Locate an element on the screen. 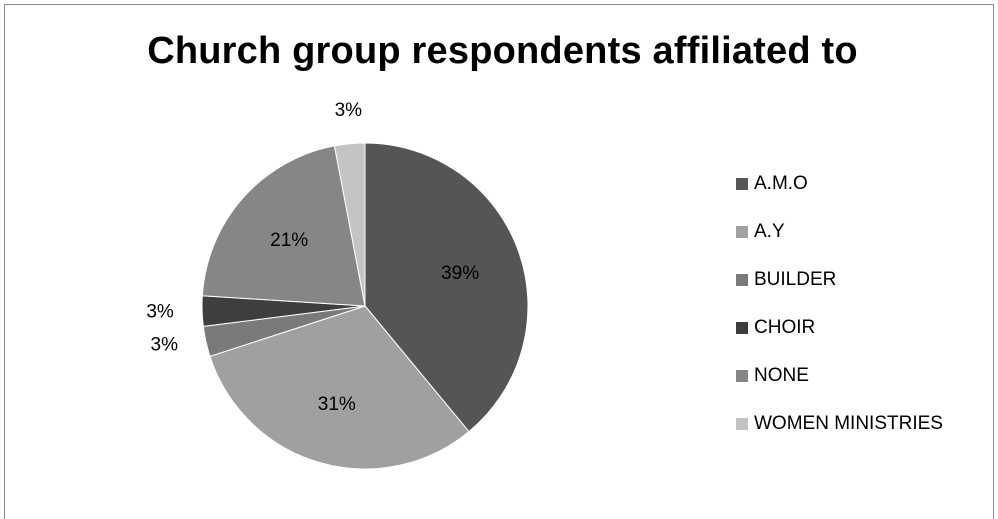 Image resolution: width=998 pixels, height=519 pixels. pie-slice-a-m-o is located at coordinates (446, 287).